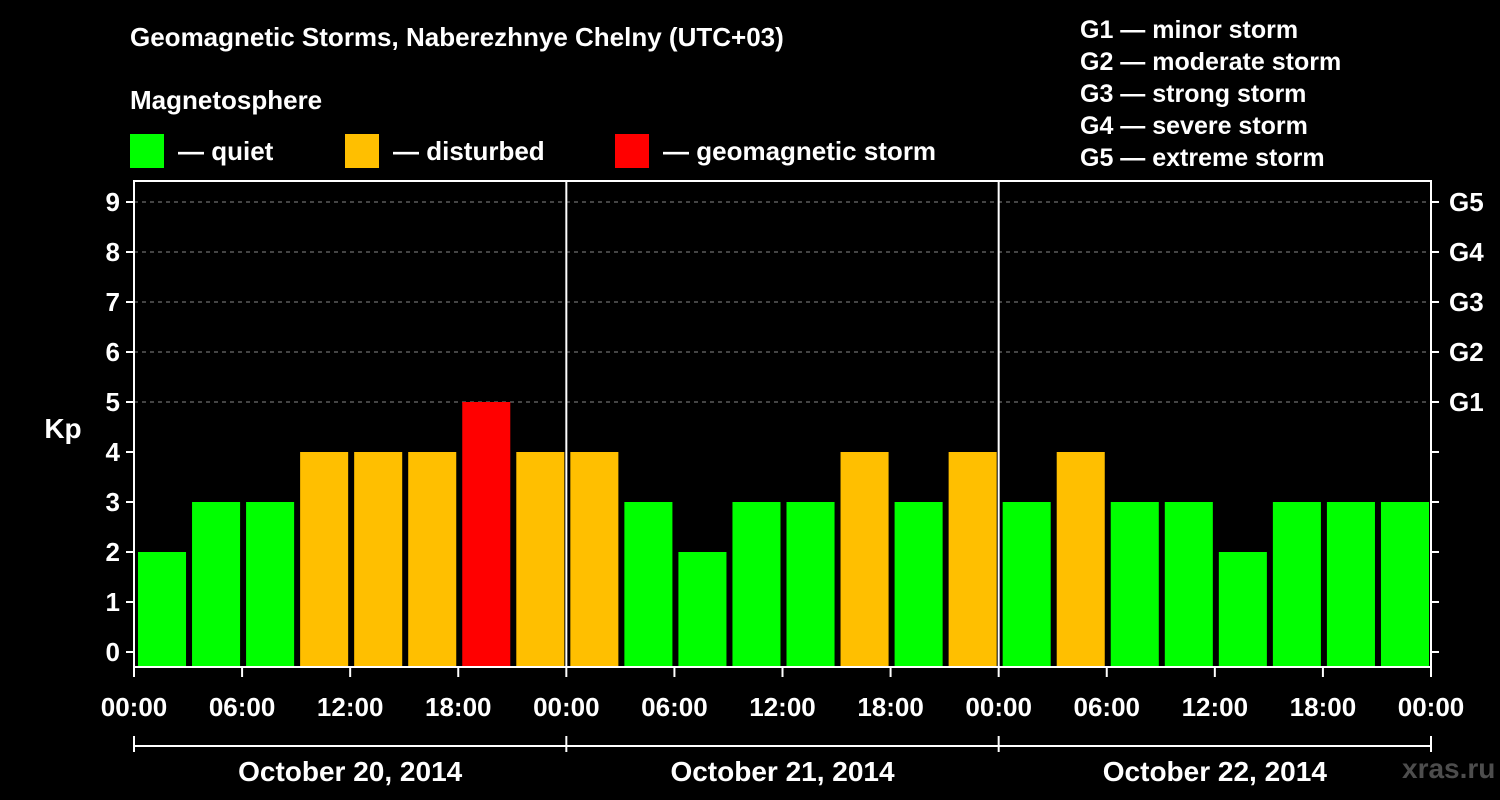 This screenshot has width=1500, height=800. I want to click on storm-level-g2: G2 — moderate storm, so click(1211, 62).